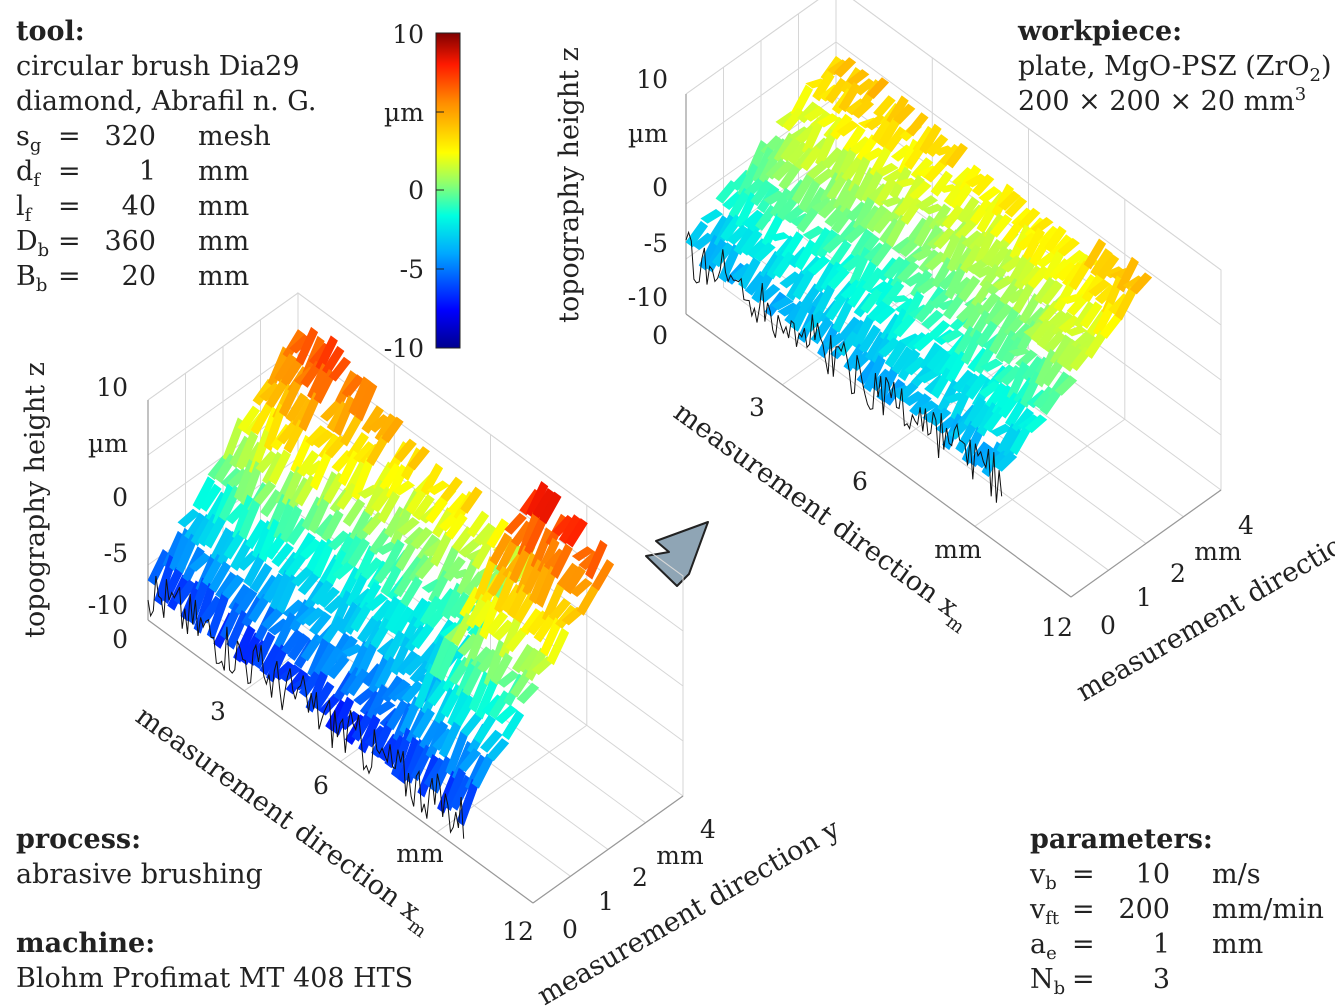 This screenshot has height=1008, width=1335. Describe the element at coordinates (416, 190) in the screenshot. I see `colorbar-label: 0` at that location.